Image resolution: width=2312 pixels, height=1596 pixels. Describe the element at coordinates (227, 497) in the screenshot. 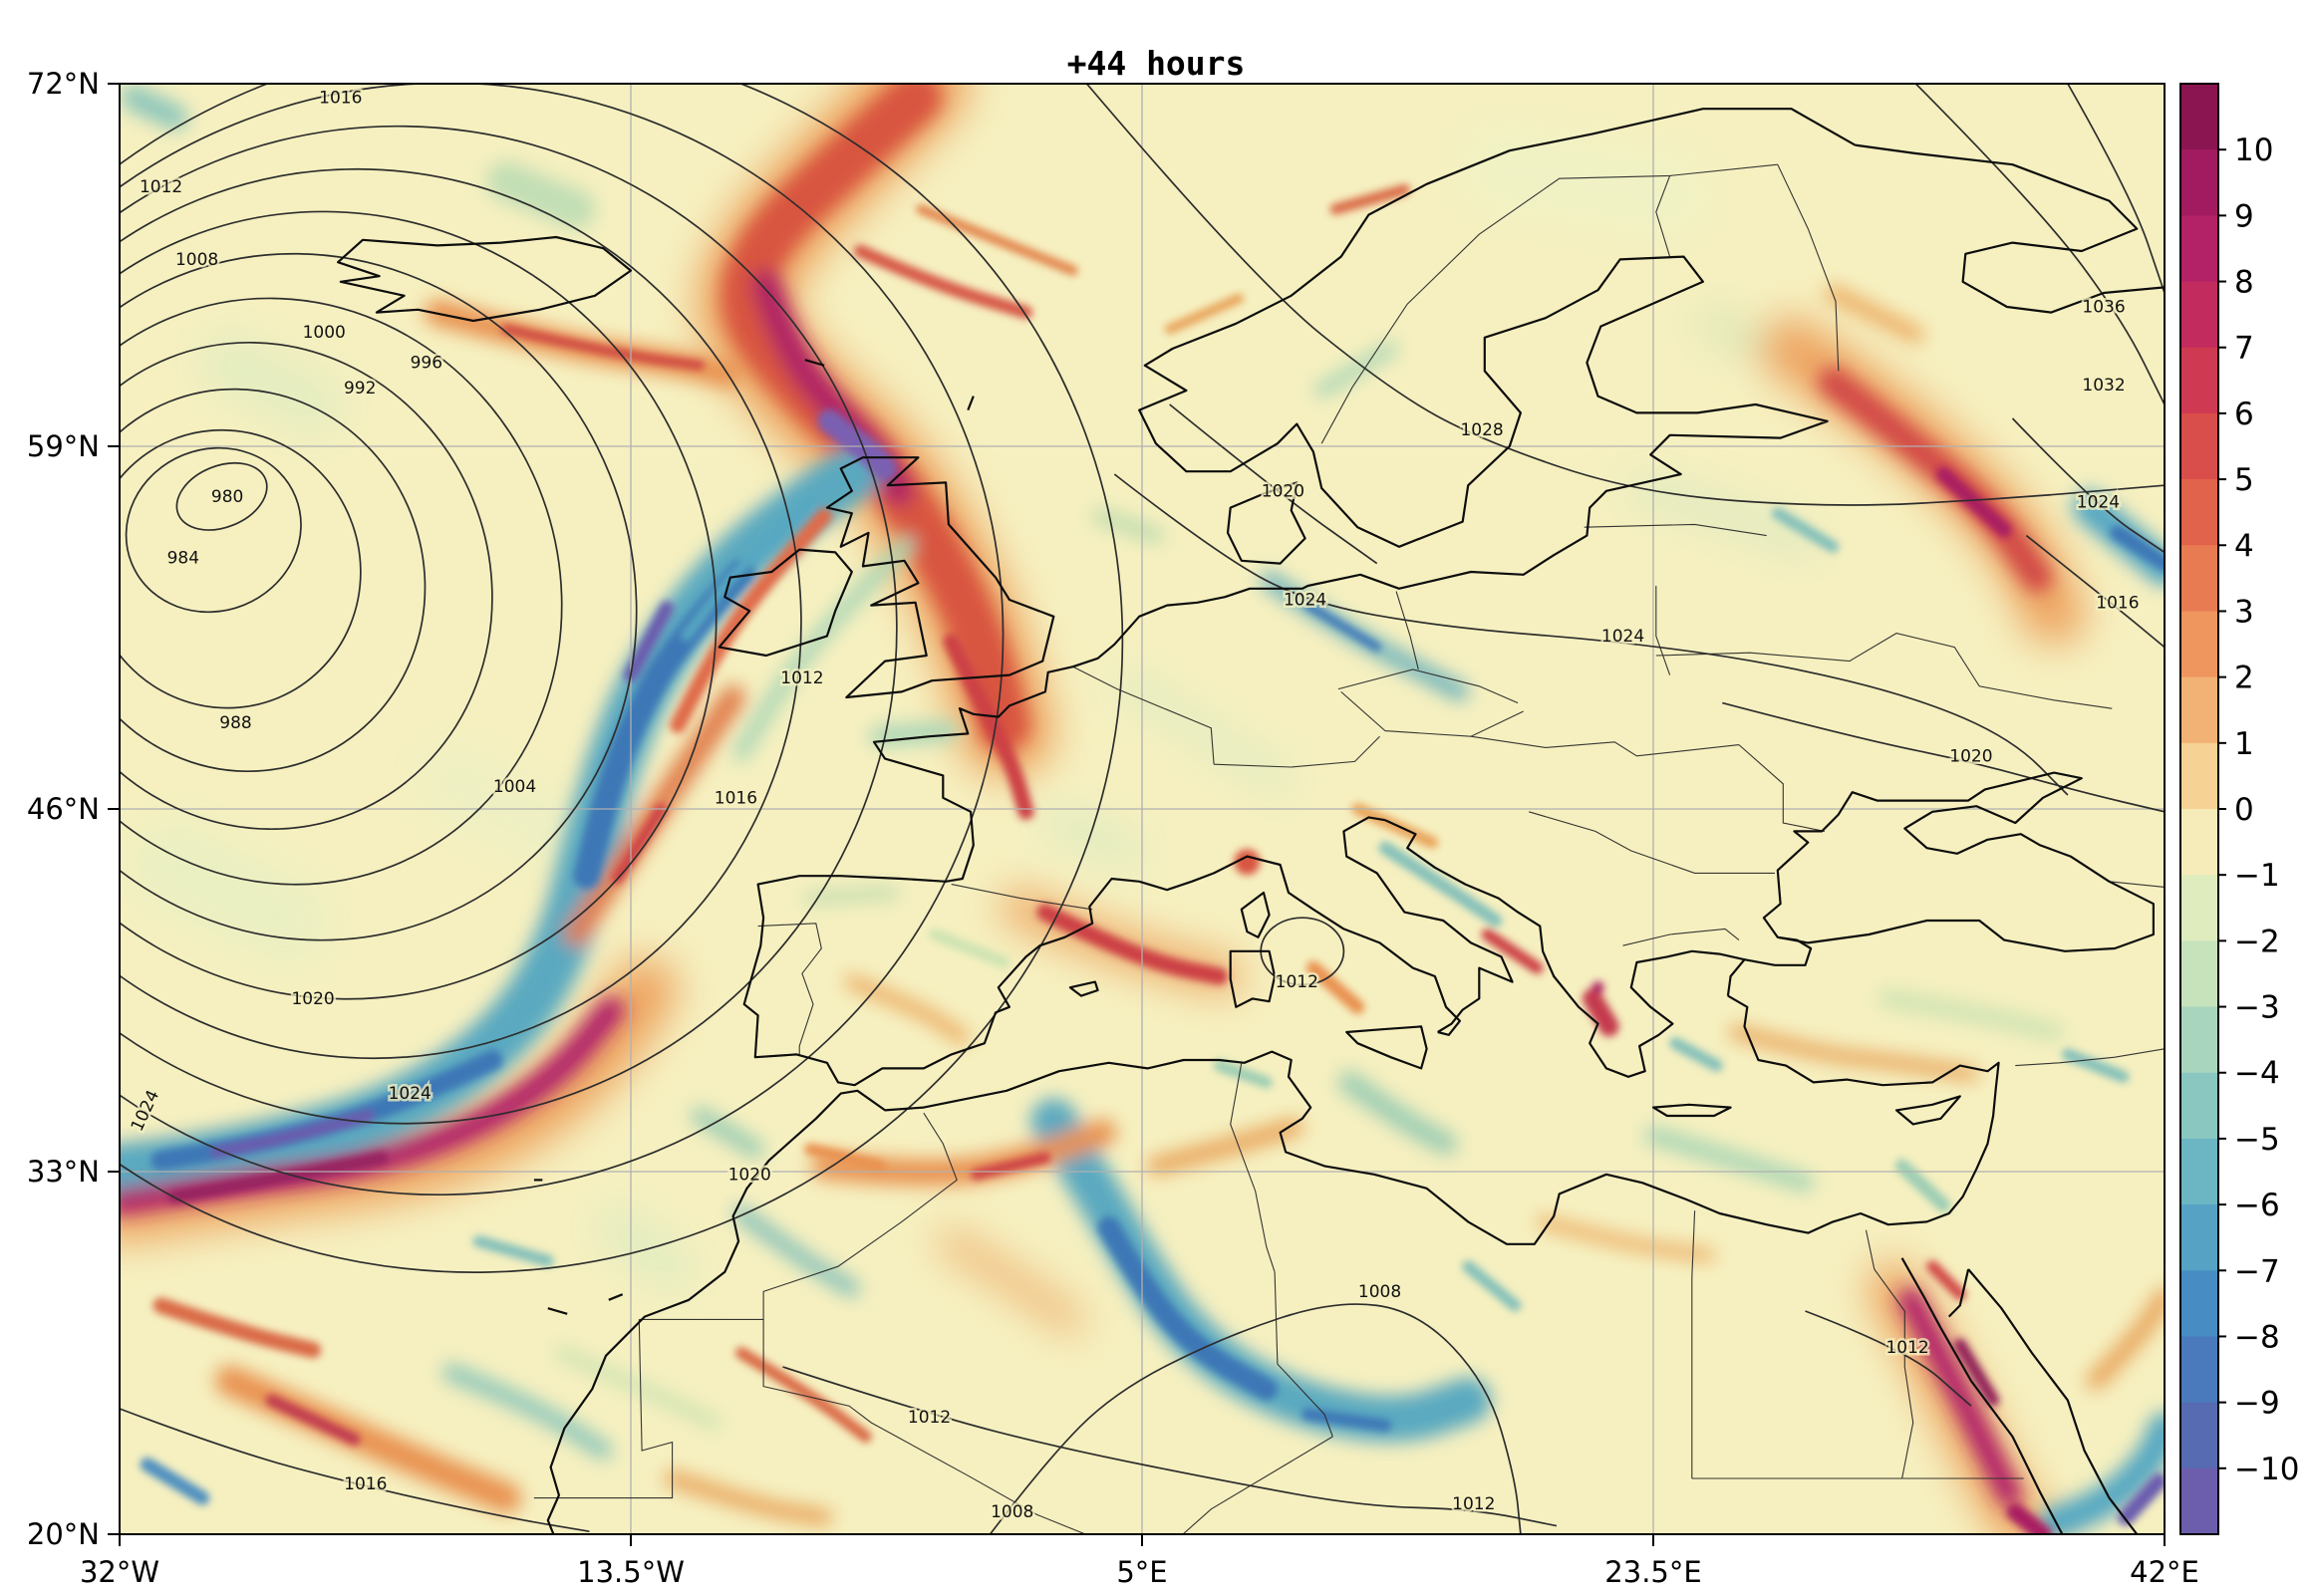

I see `contour-label: 980` at that location.